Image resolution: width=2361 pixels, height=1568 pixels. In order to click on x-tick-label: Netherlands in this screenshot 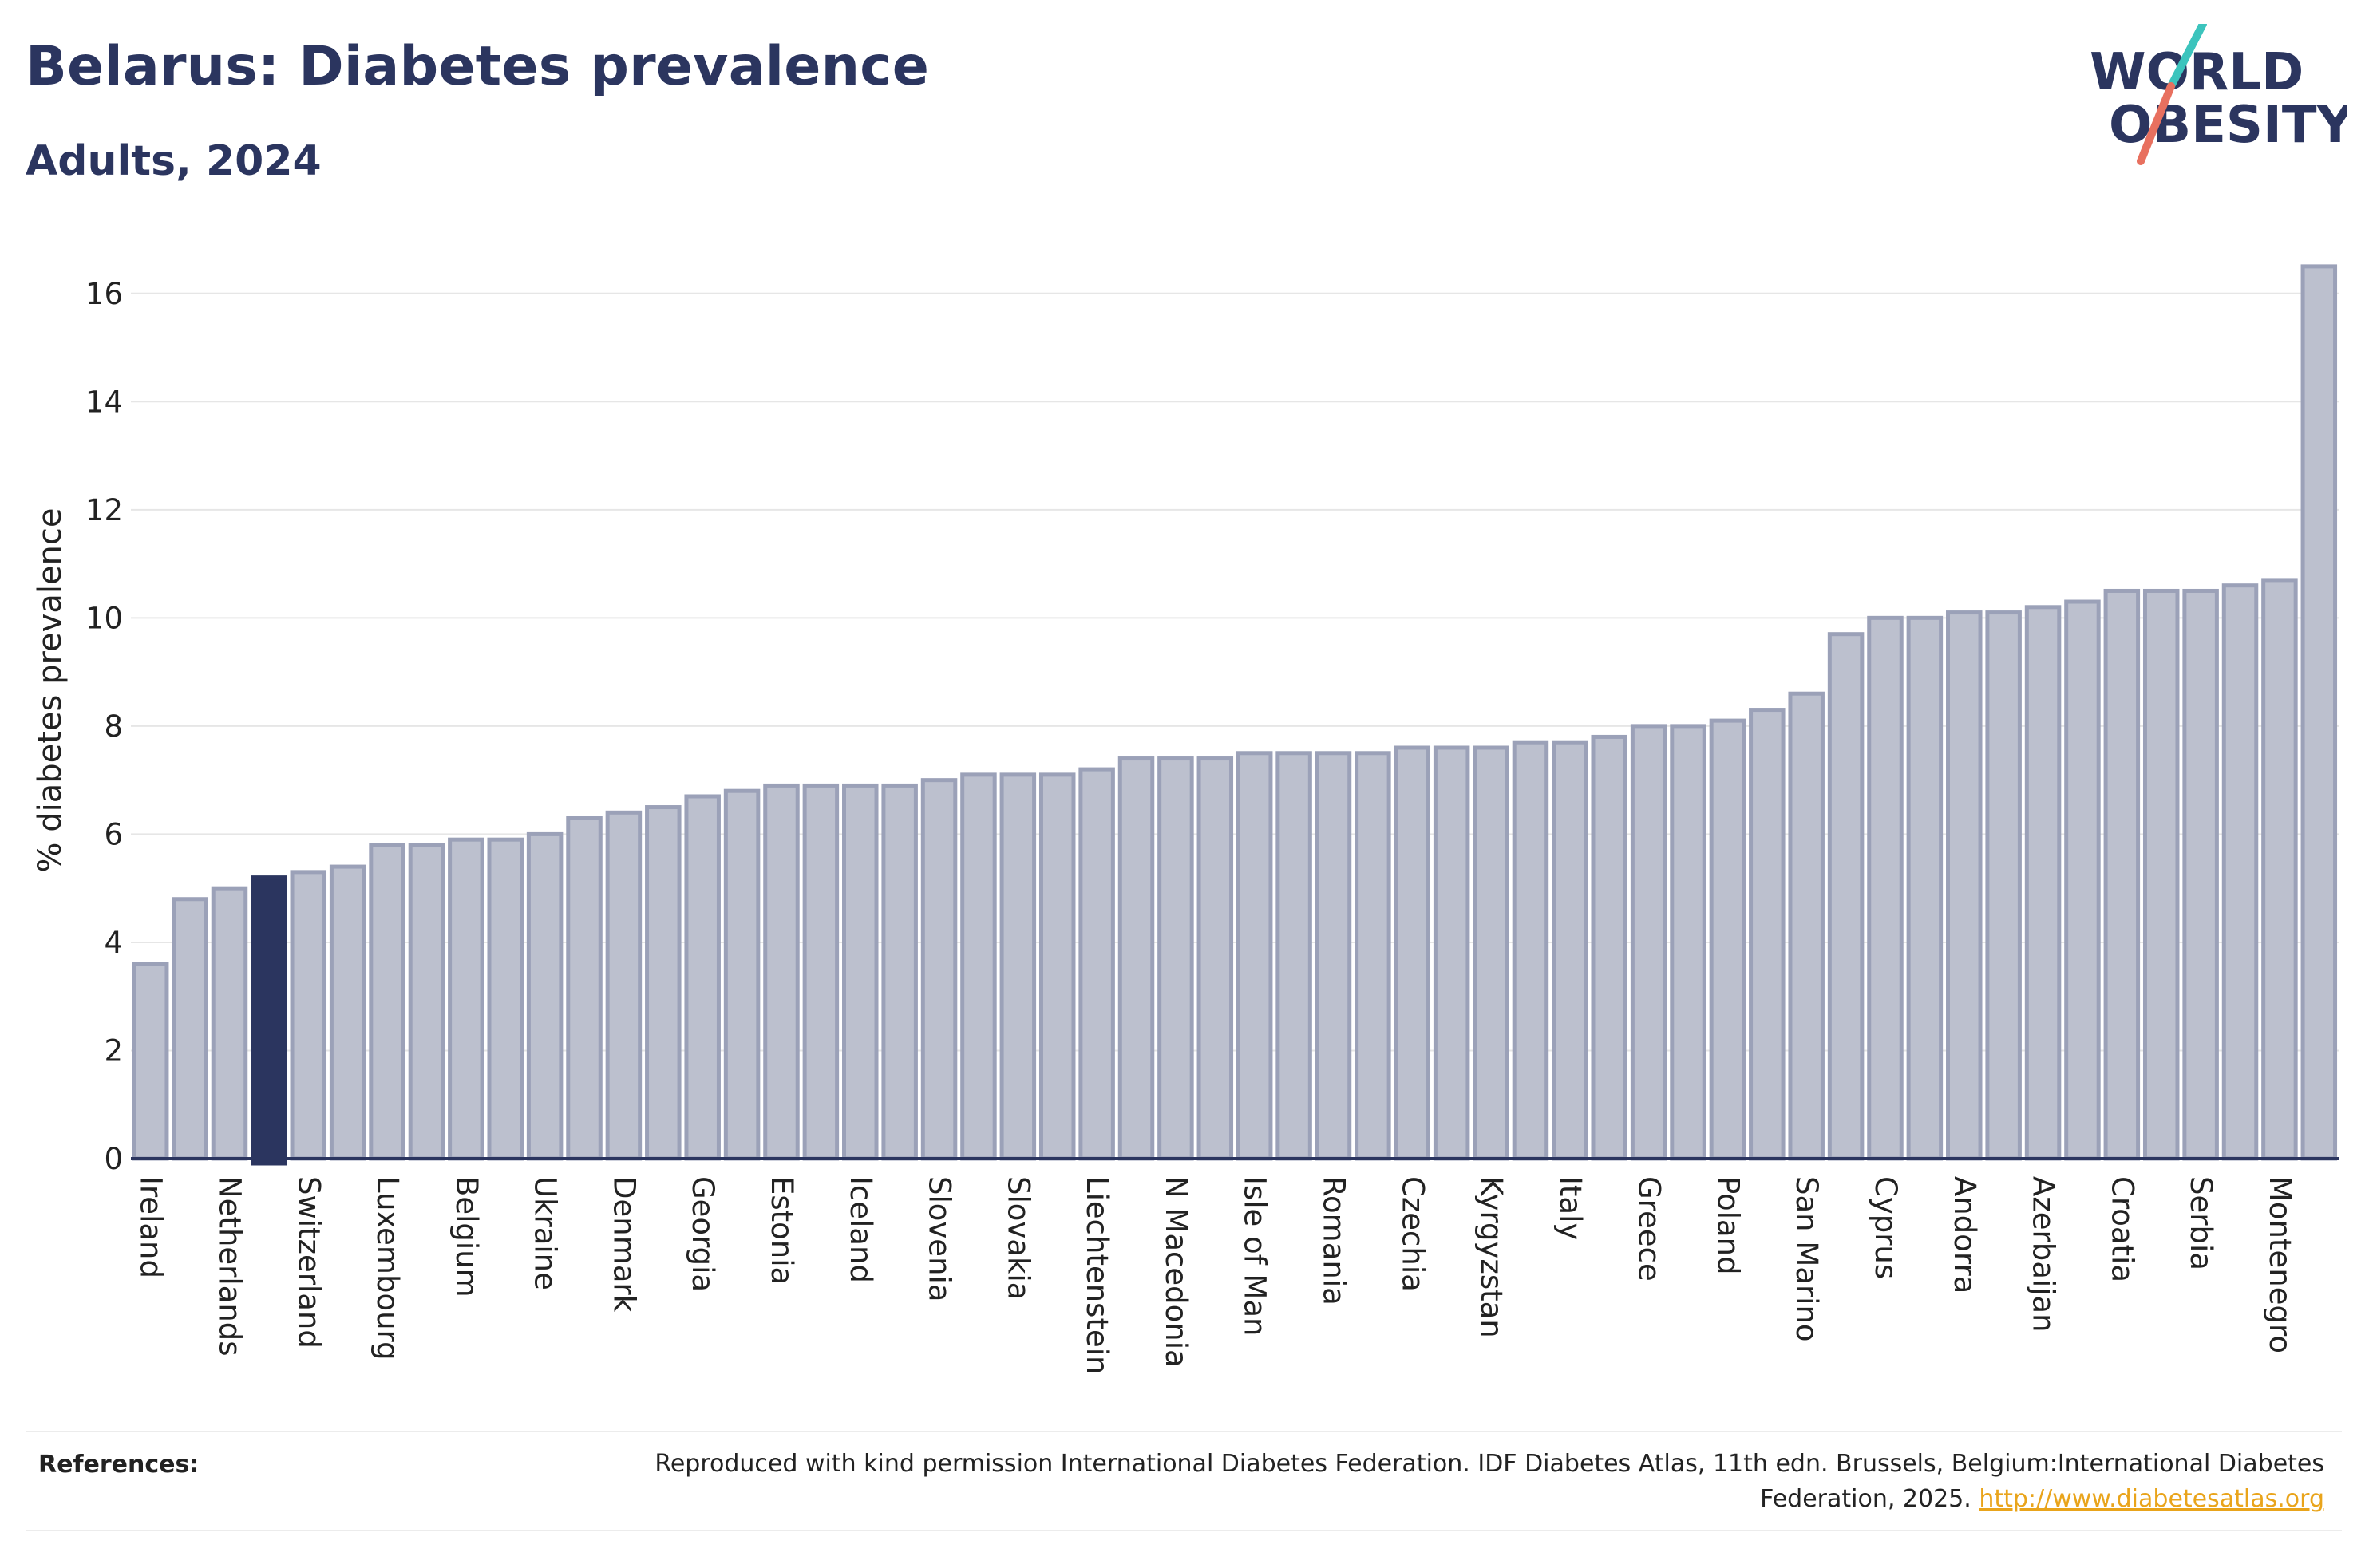, I will do `click(229, 1266)`.